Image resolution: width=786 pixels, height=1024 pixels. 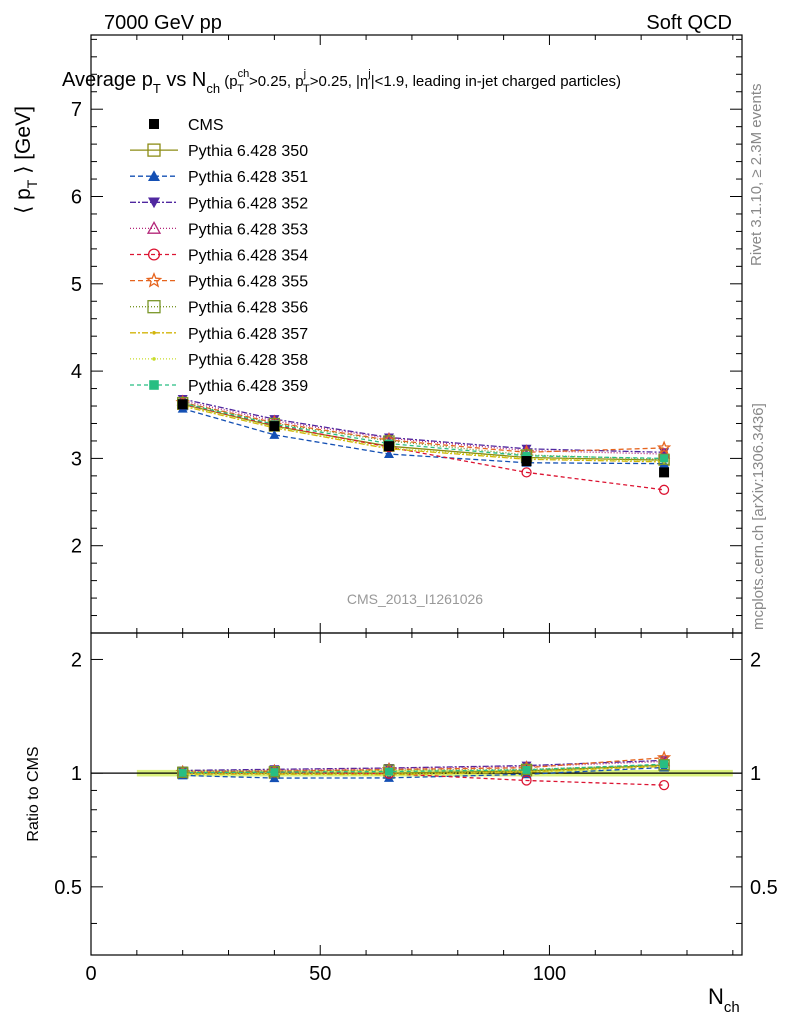 What do you see at coordinates (716, 996) in the screenshot?
I see `x-axis-label-main: N` at bounding box center [716, 996].